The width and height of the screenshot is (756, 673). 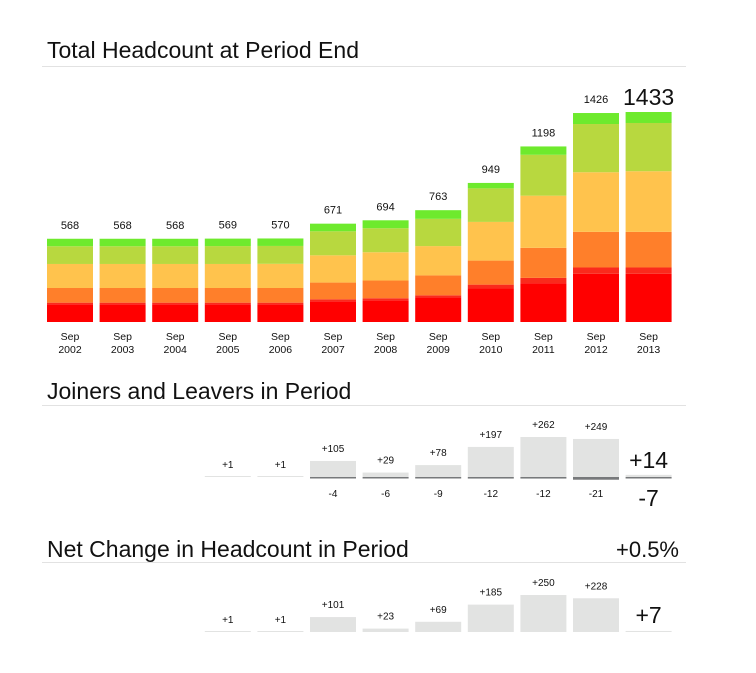 I want to click on joiners-label: +1, so click(x=281, y=465).